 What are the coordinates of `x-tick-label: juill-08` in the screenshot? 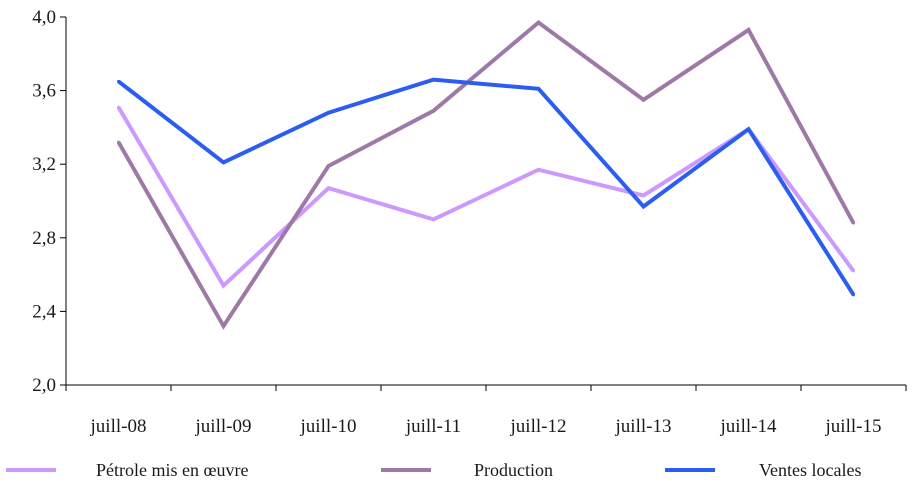 It's located at (118, 426).